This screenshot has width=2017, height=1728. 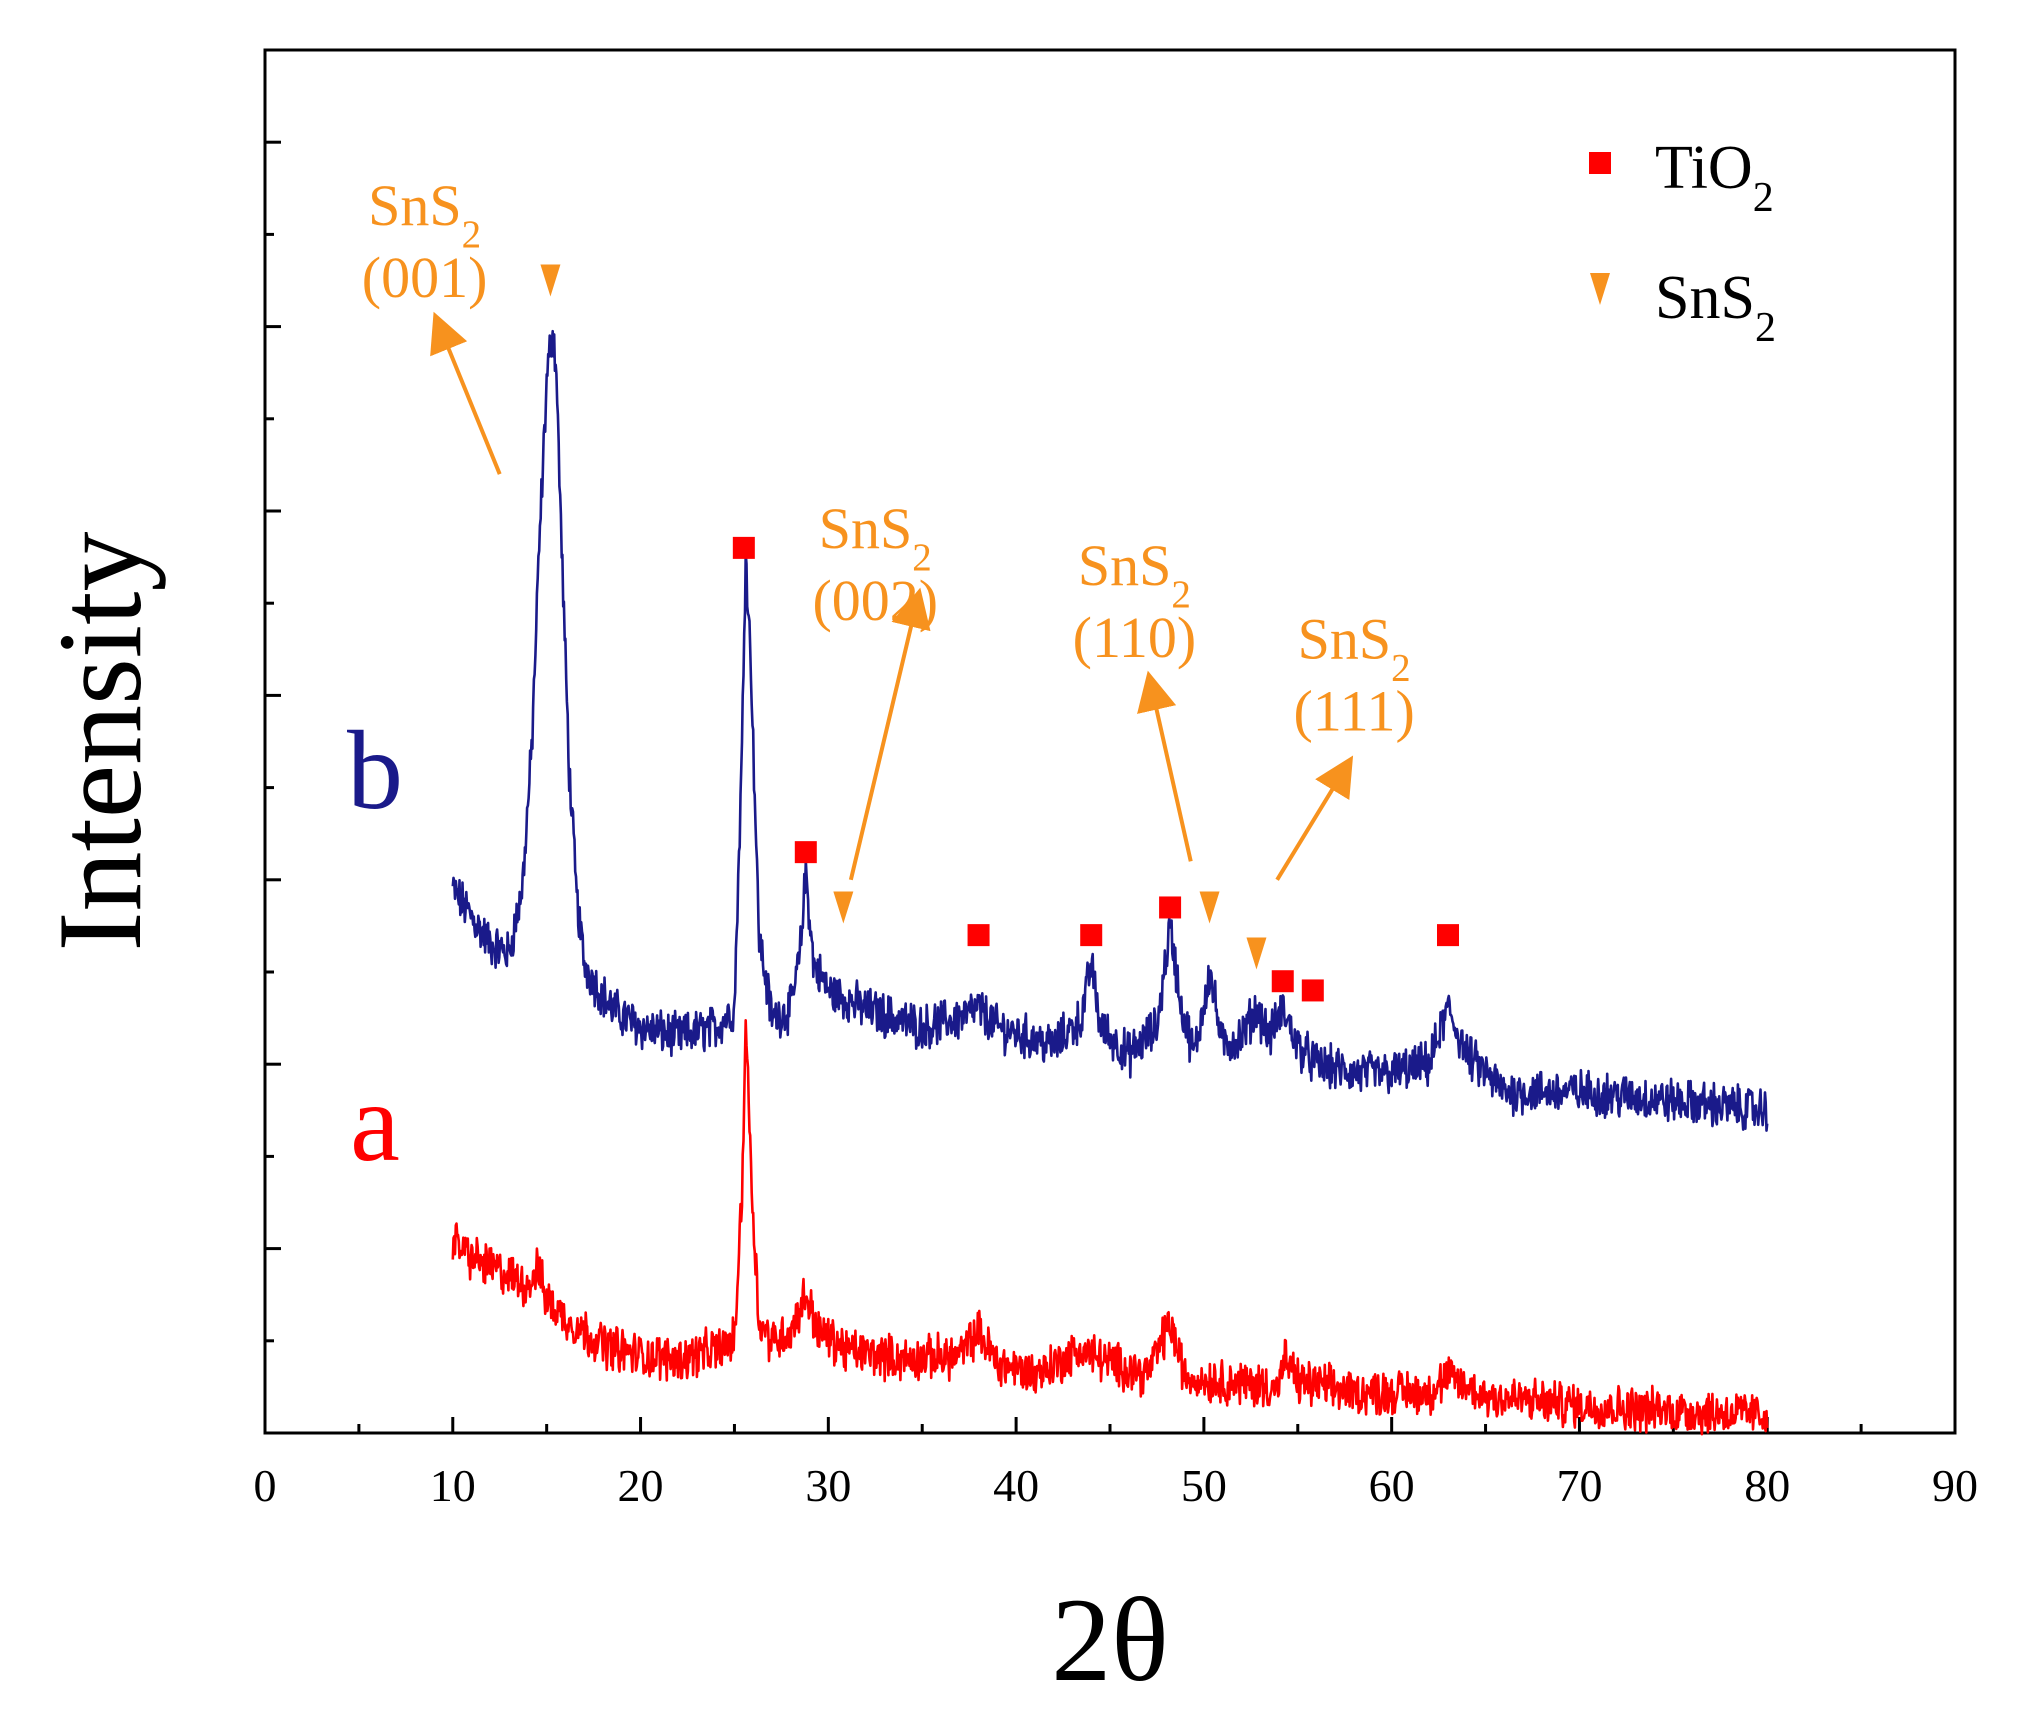 I want to click on x-tick-label: 20, so click(x=641, y=1485).